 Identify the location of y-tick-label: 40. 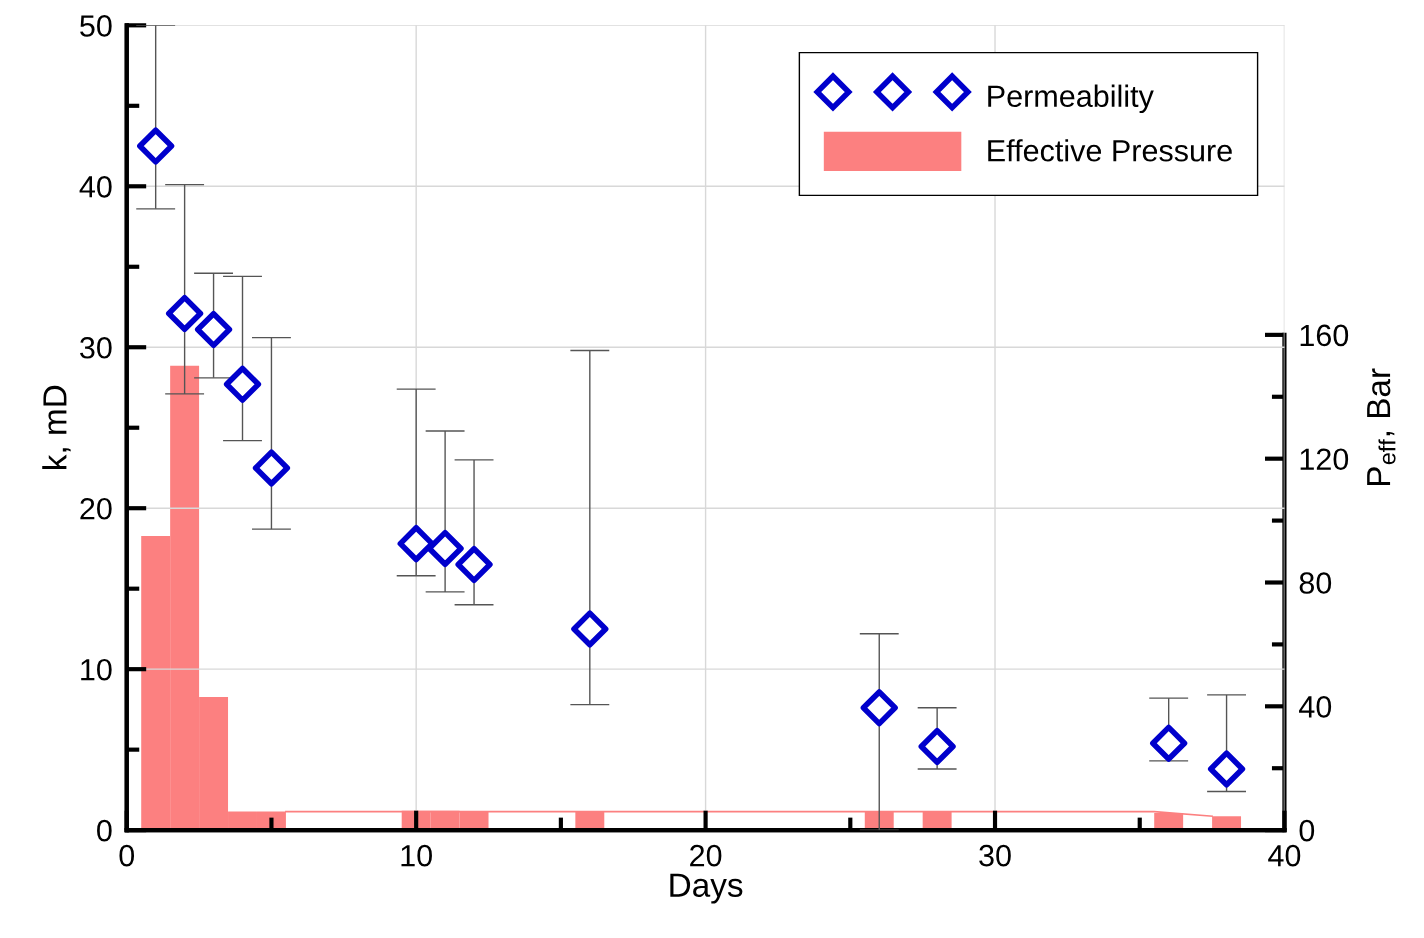
(95, 187).